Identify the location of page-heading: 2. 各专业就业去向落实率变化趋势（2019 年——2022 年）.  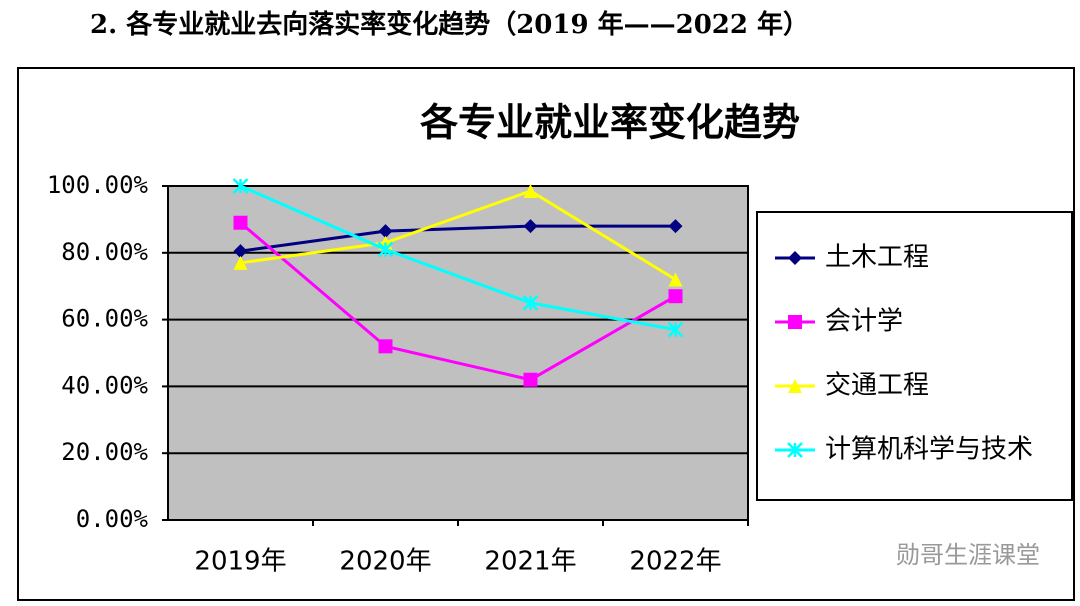
(449, 24).